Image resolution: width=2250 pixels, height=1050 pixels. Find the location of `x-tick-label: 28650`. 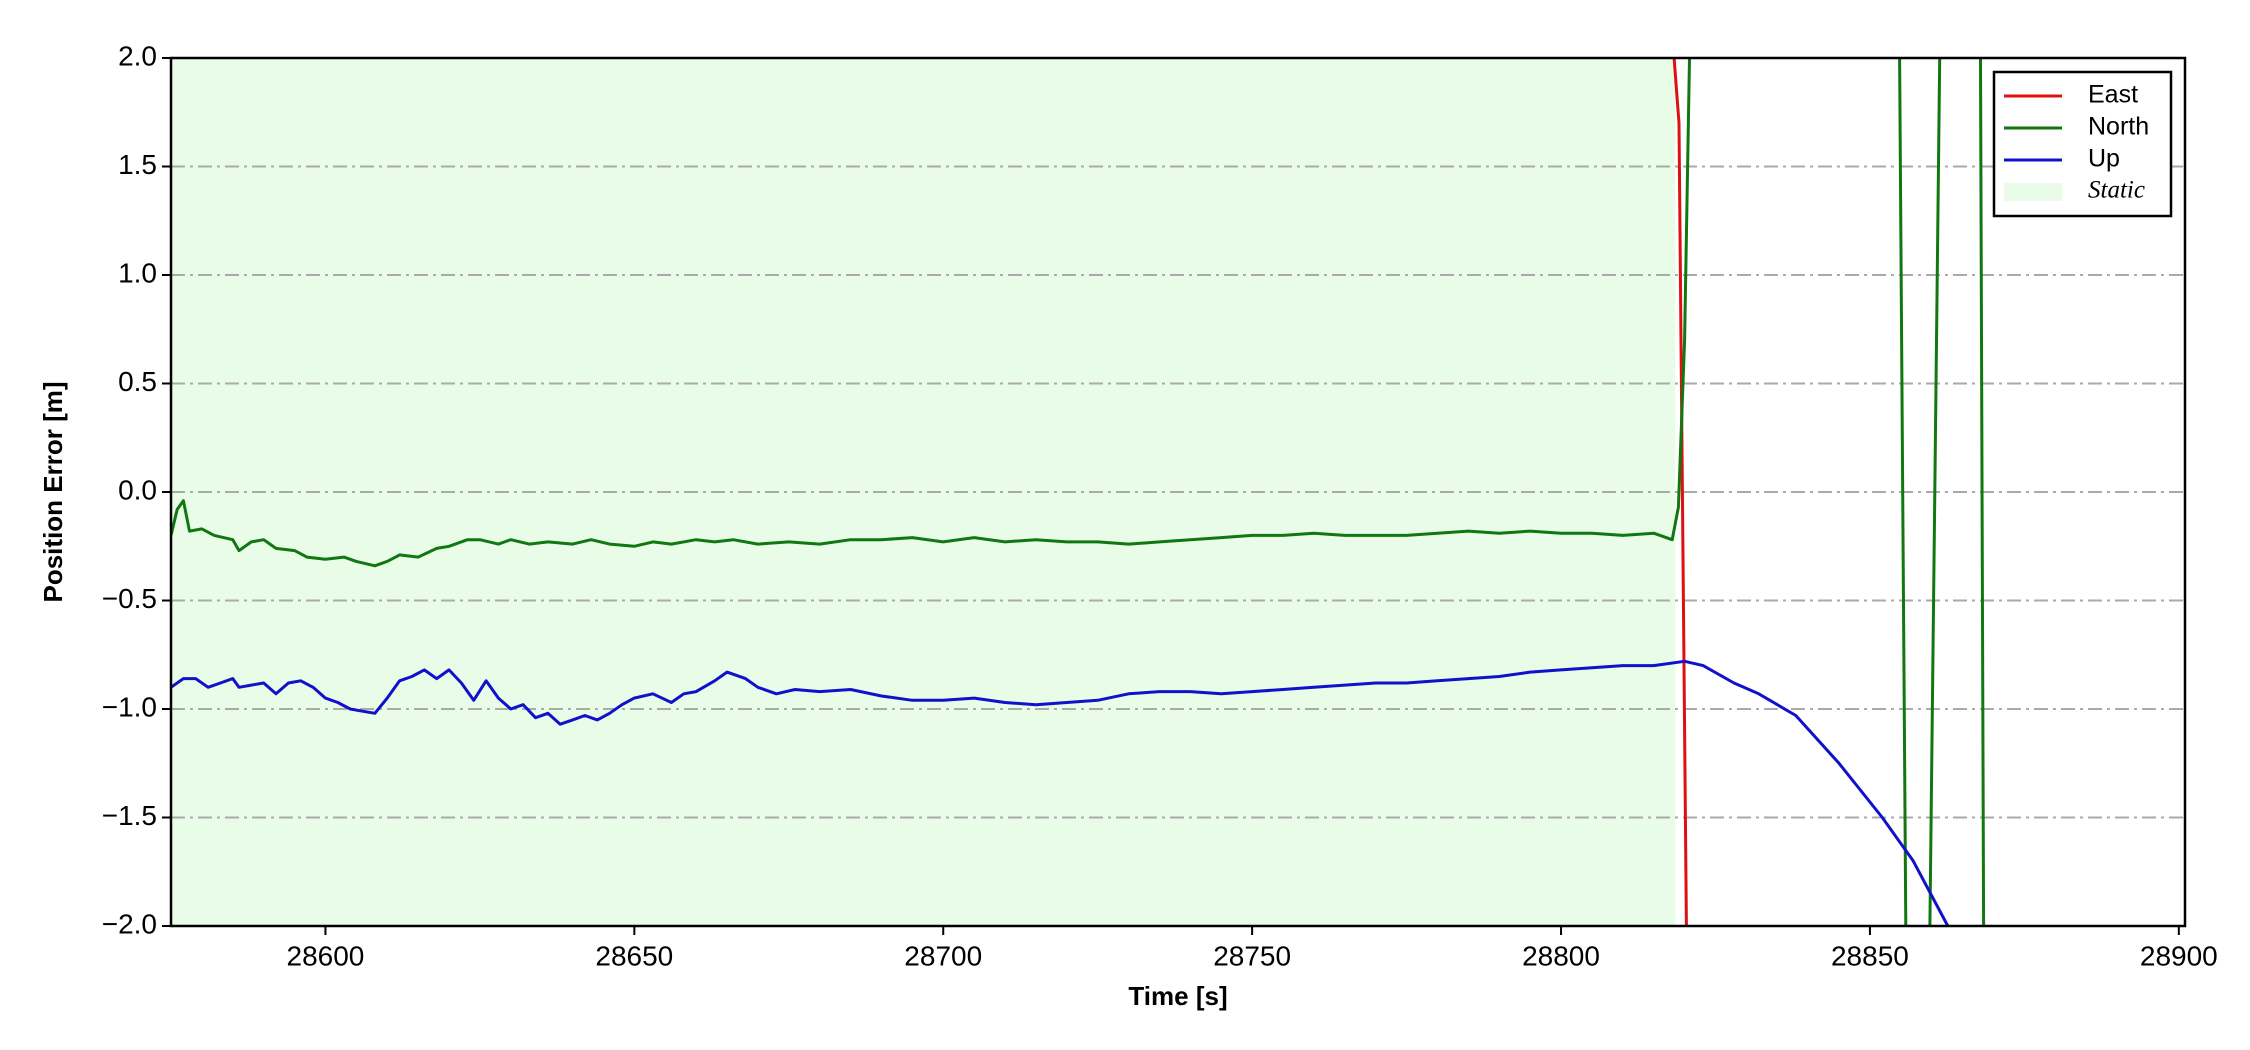

x-tick-label: 28650 is located at coordinates (634, 955).